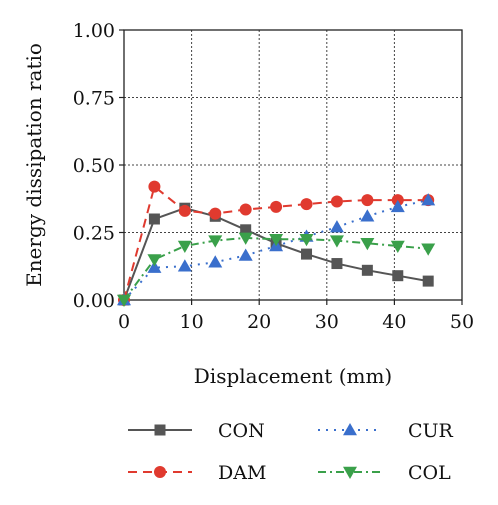  Describe the element at coordinates (293, 376) in the screenshot. I see `x-axis-title: Displacement (mm)` at that location.